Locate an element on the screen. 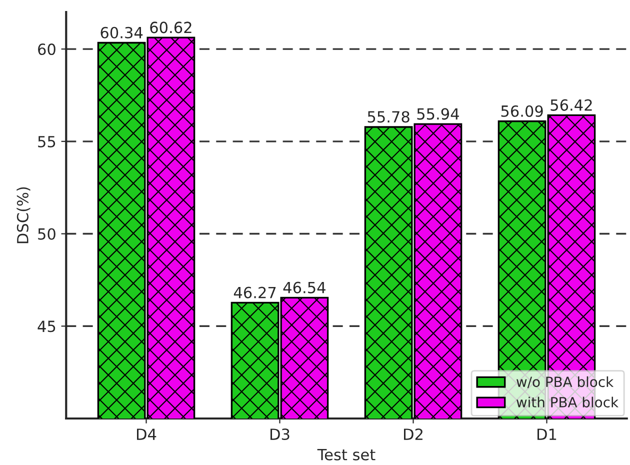 This screenshot has height=465, width=630. y-tick-label: 45 is located at coordinates (47, 326).